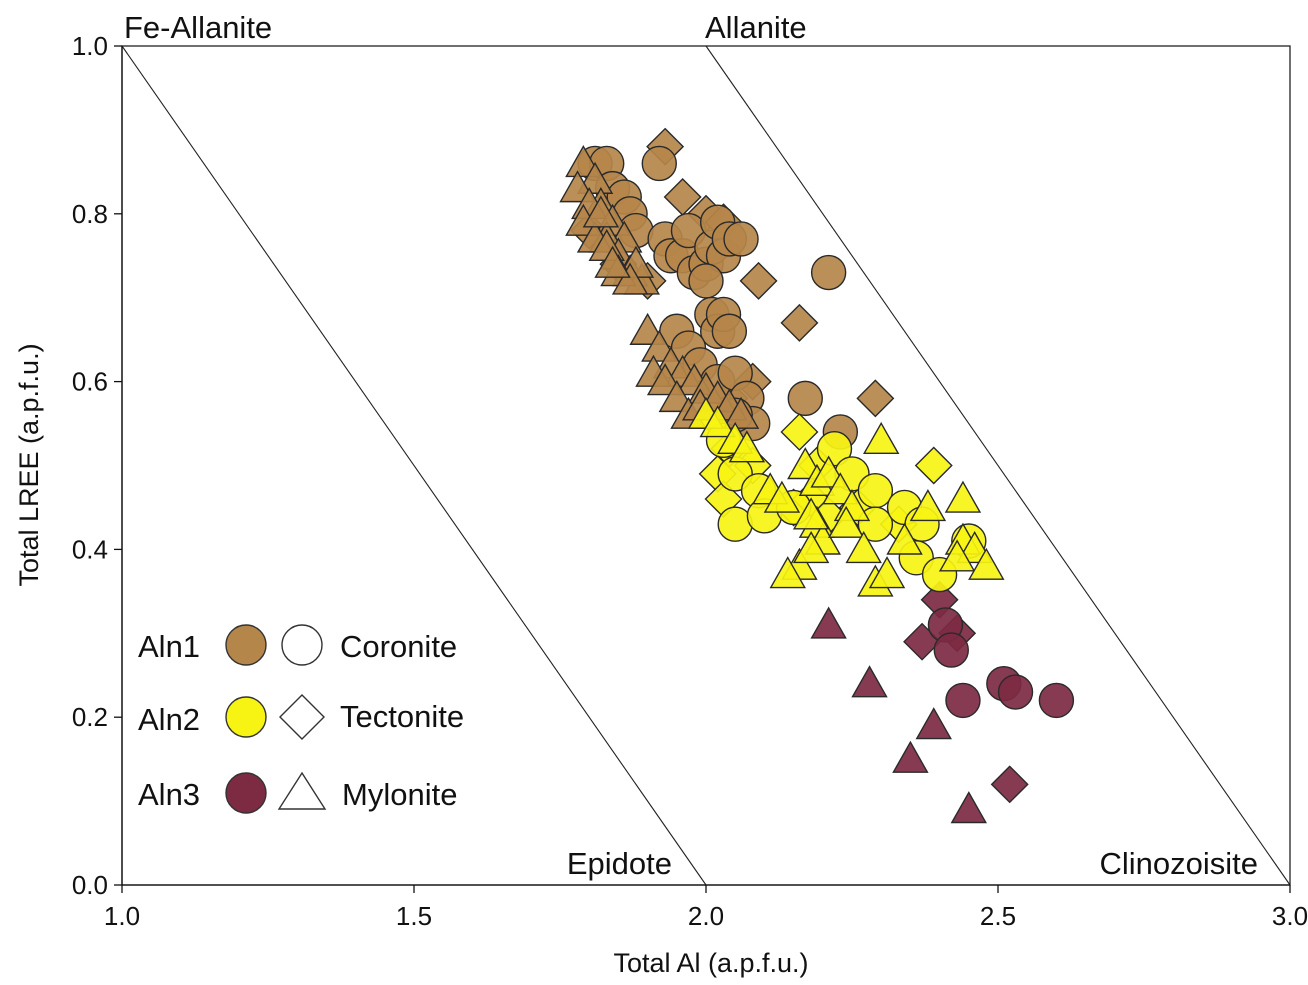 The height and width of the screenshot is (985, 1308). I want to click on field-label-epidote: Epidote, so click(619, 863).